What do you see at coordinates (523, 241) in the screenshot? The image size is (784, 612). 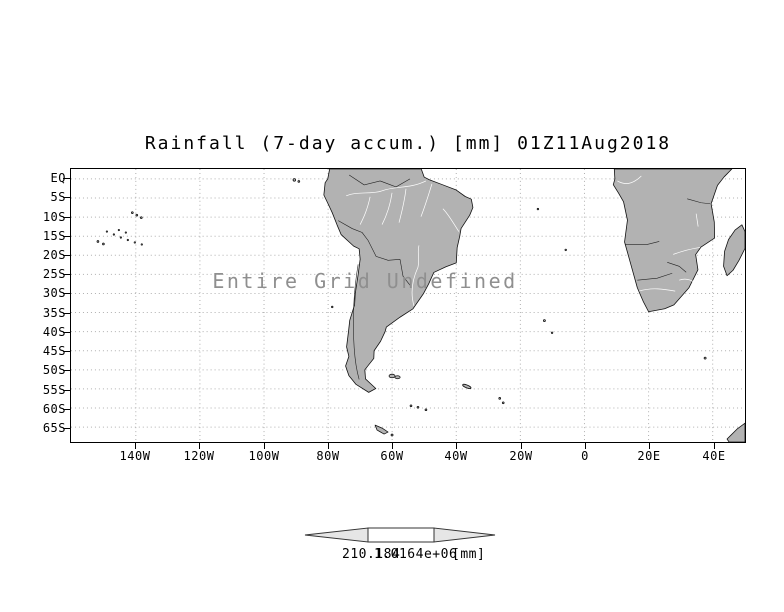 I see `rivers` at bounding box center [523, 241].